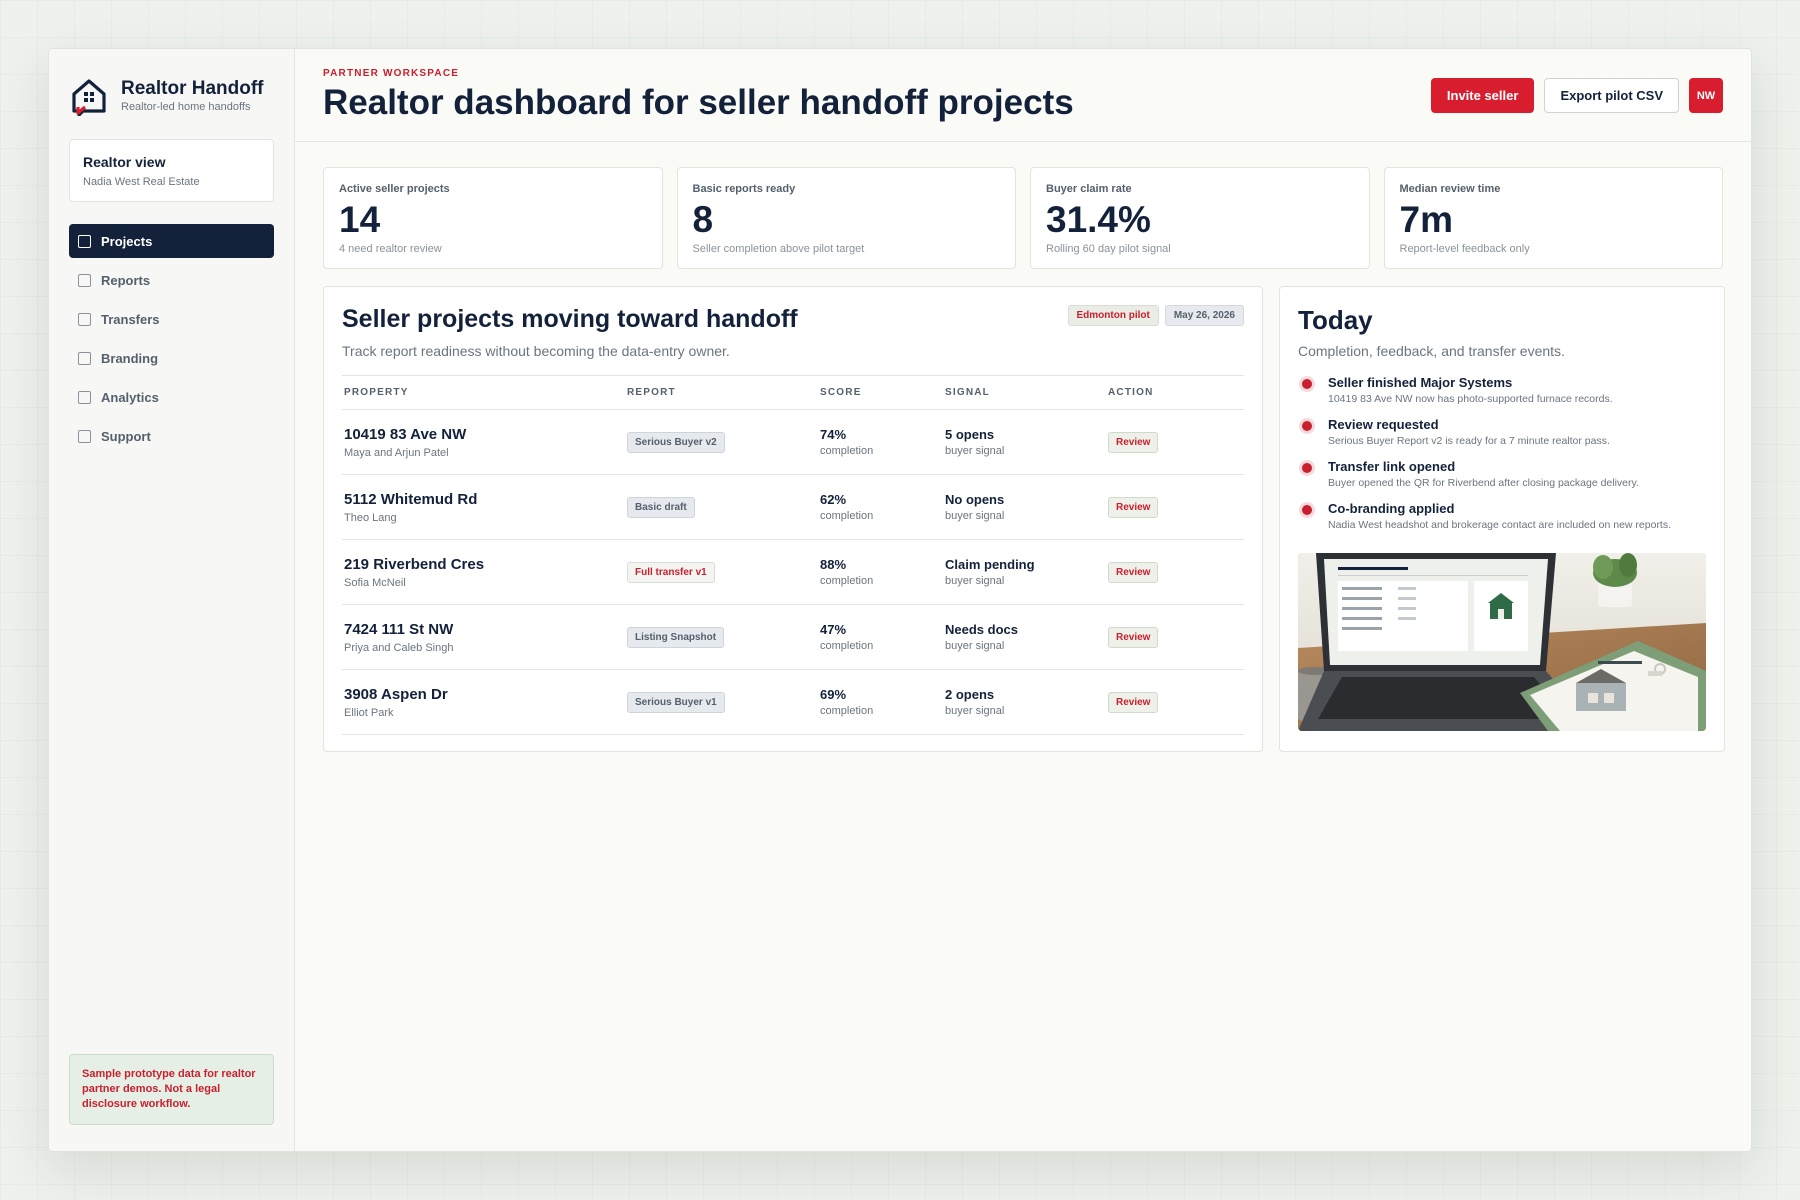 This screenshot has height=1200, width=1800. What do you see at coordinates (411, 499) in the screenshot?
I see `property-address: 5112 Whitemud Rd` at bounding box center [411, 499].